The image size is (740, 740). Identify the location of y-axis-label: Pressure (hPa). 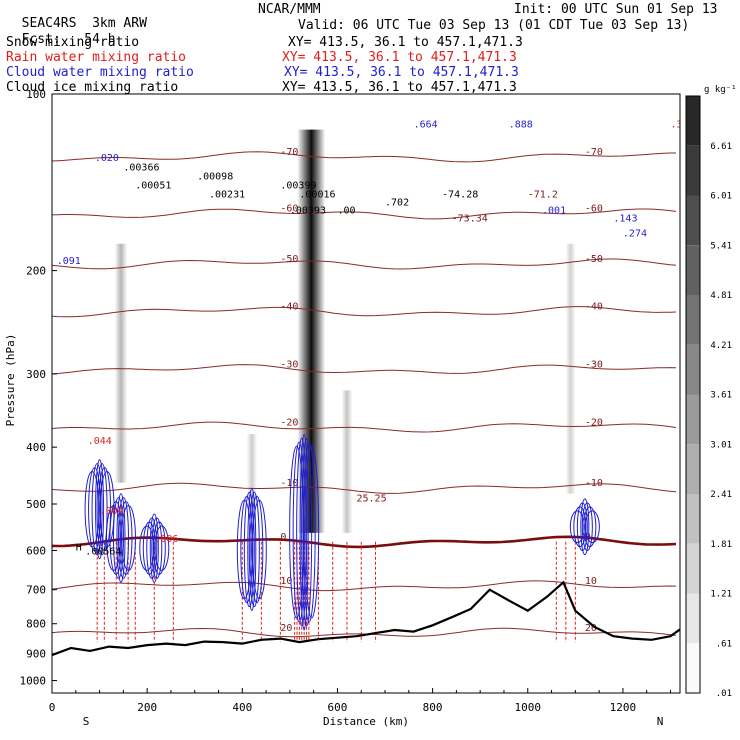
(10, 380).